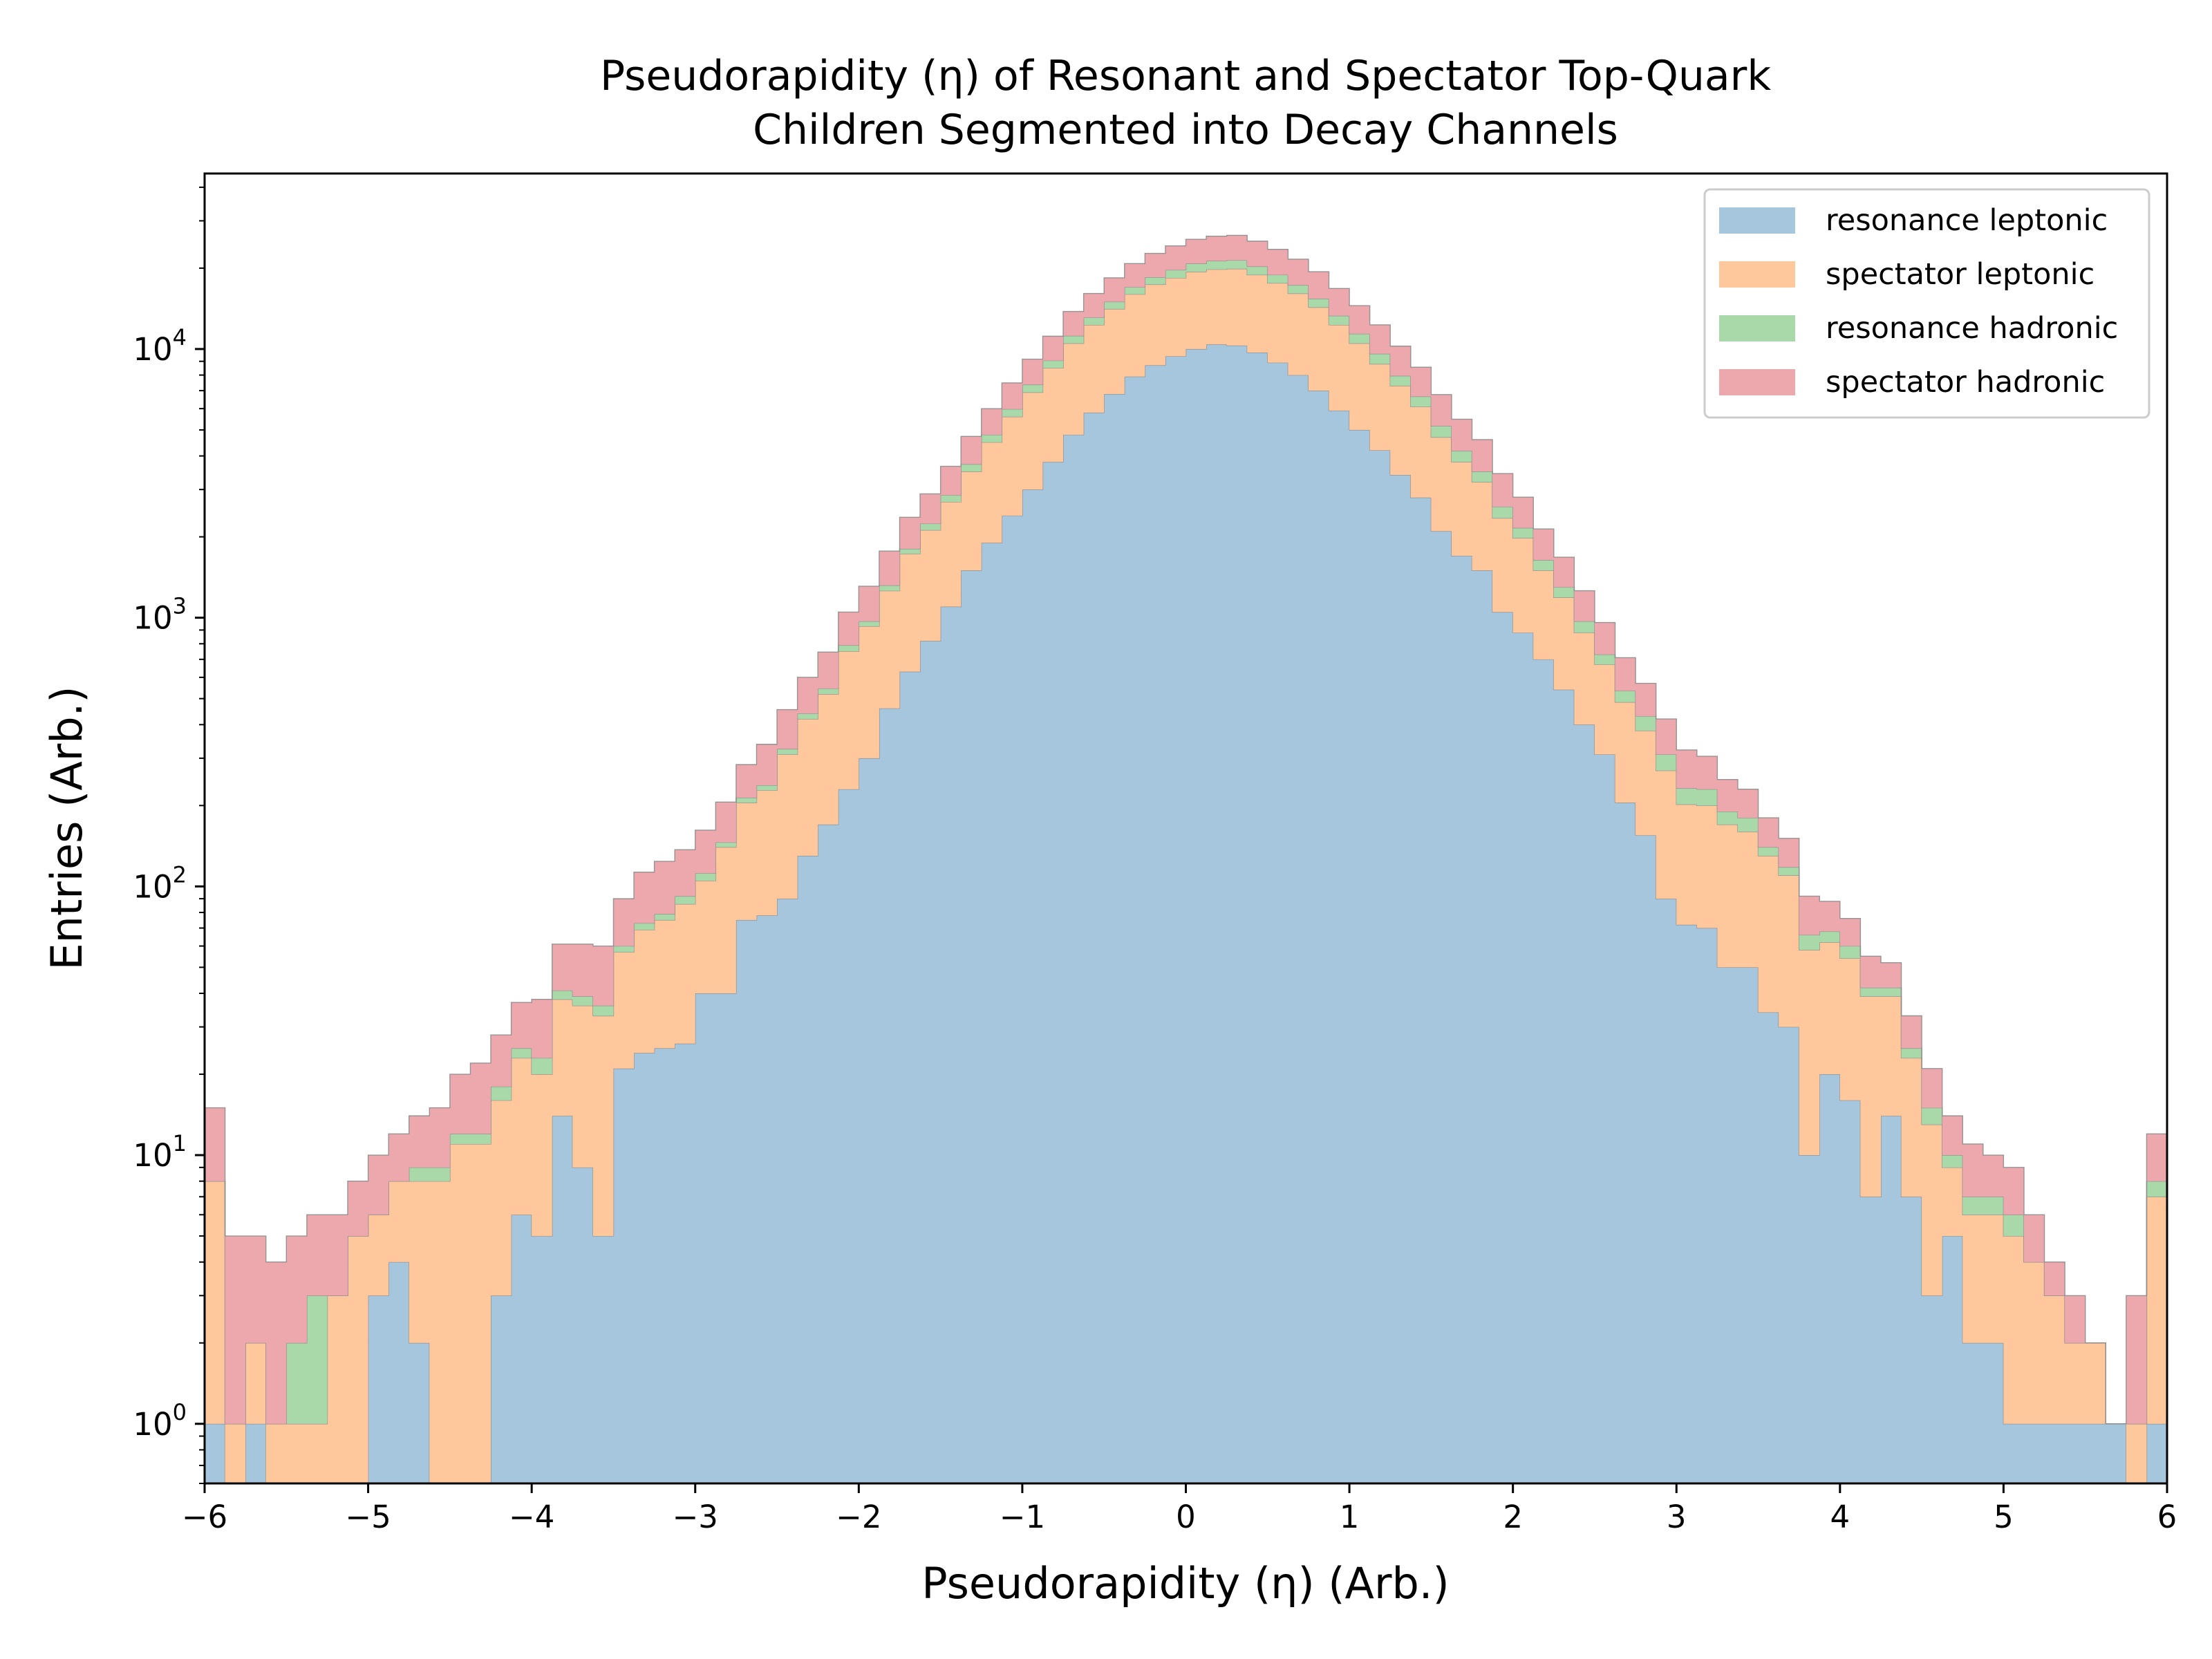 This screenshot has width=2212, height=1659. I want to click on y-tick-label: 10⁰, so click(160, 1421).